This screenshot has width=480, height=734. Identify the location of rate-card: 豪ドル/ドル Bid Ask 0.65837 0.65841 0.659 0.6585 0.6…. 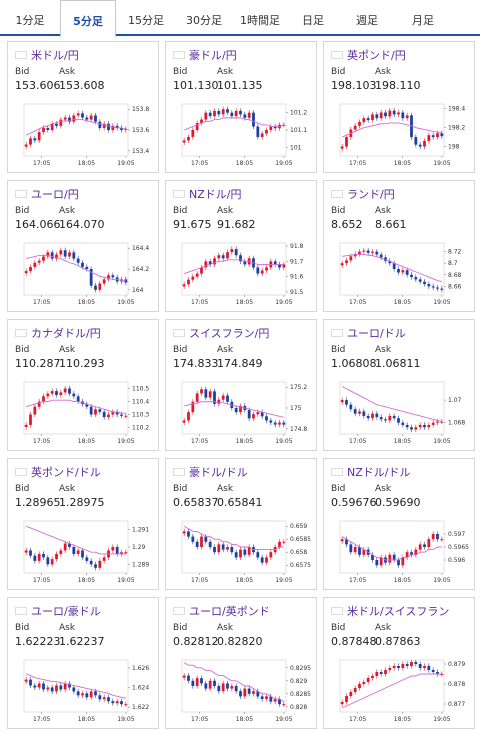
(241, 524).